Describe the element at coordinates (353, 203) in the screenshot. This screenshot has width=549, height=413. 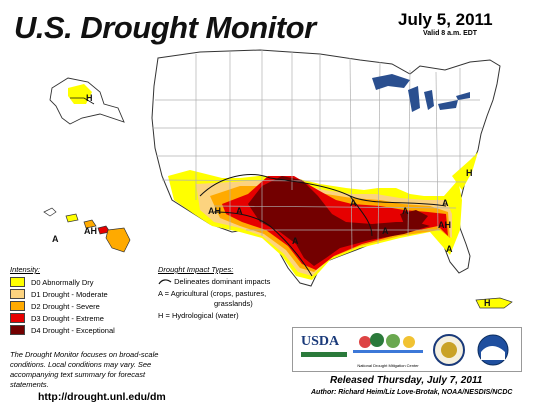
I see `label-mid-a: A` at that location.